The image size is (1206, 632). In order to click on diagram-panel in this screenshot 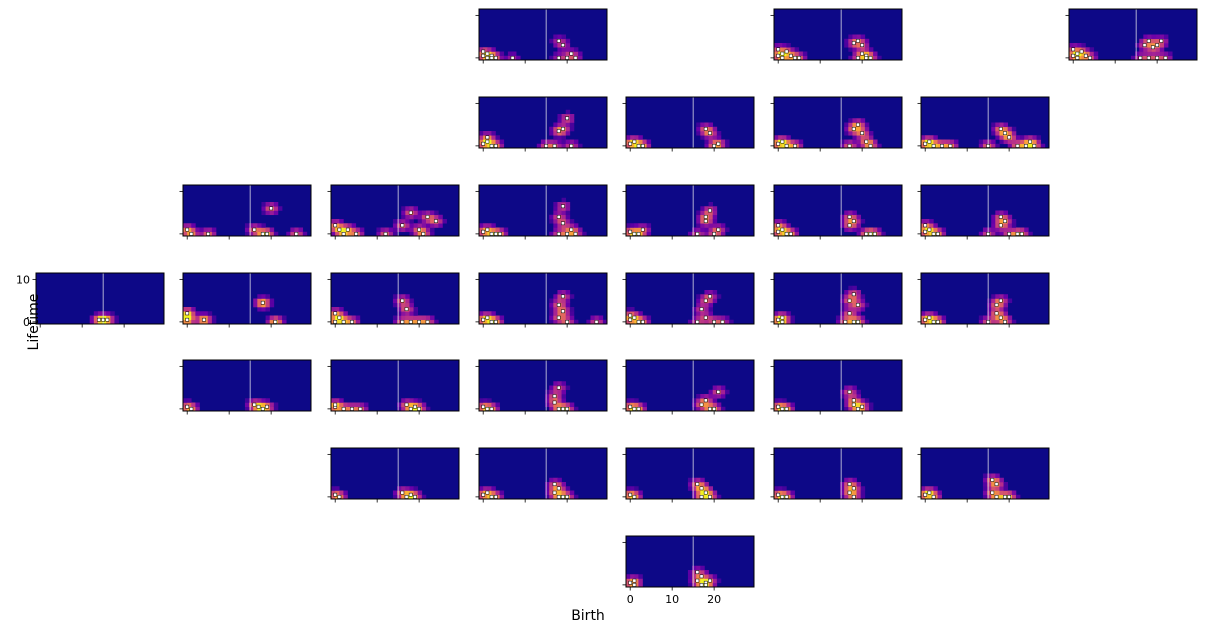, I will do `click(983, 300)`.